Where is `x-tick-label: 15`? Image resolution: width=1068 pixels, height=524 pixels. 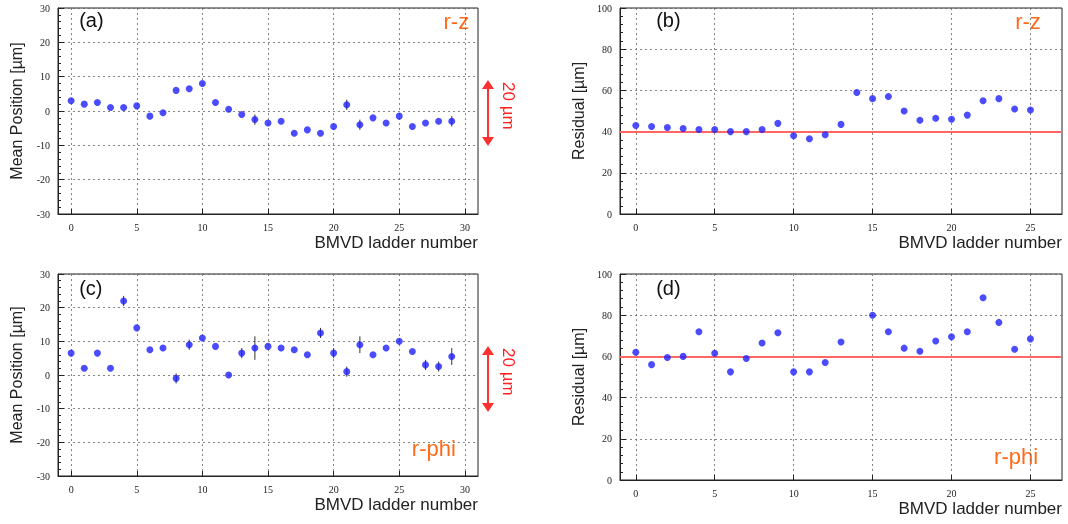 x-tick-label: 15 is located at coordinates (872, 493).